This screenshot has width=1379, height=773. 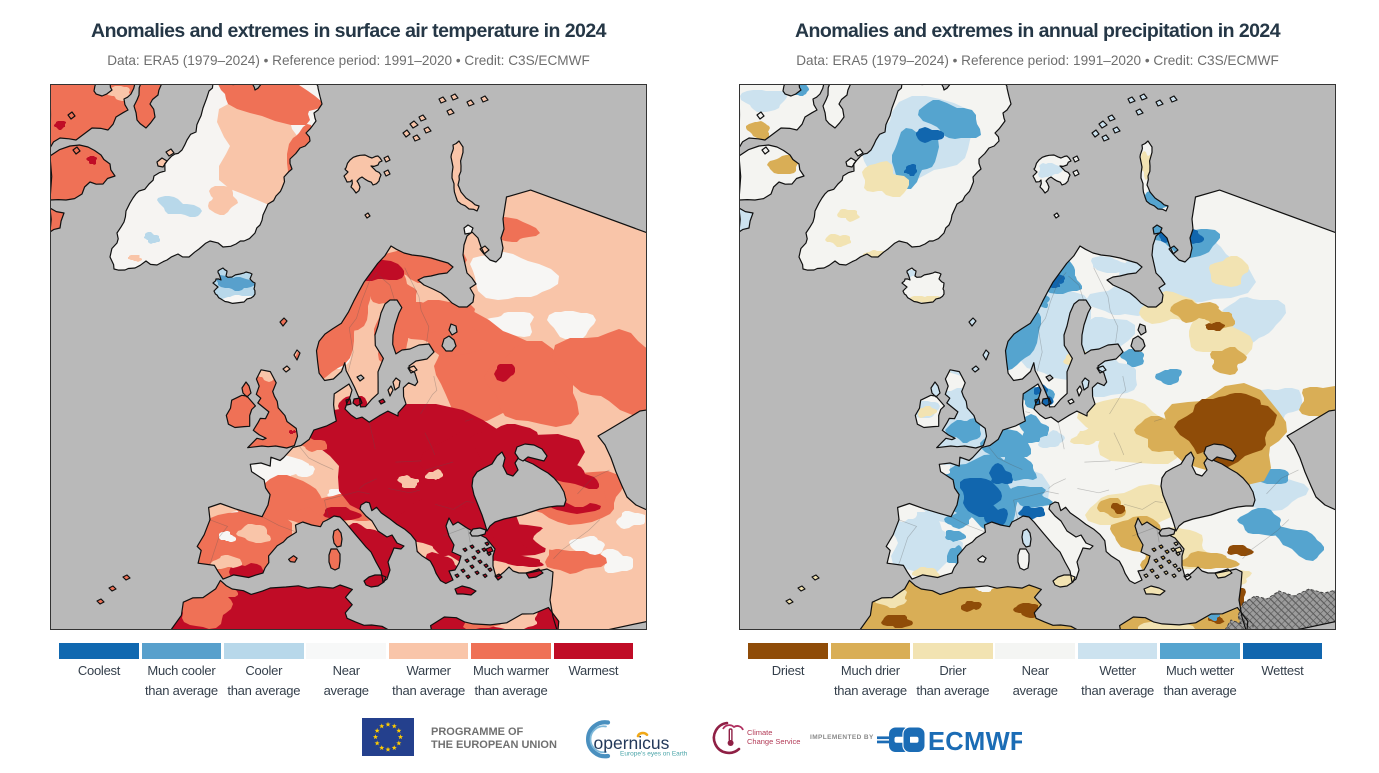 I want to click on svg-text: Europe's eyes on Earth, so click(x=654, y=754).